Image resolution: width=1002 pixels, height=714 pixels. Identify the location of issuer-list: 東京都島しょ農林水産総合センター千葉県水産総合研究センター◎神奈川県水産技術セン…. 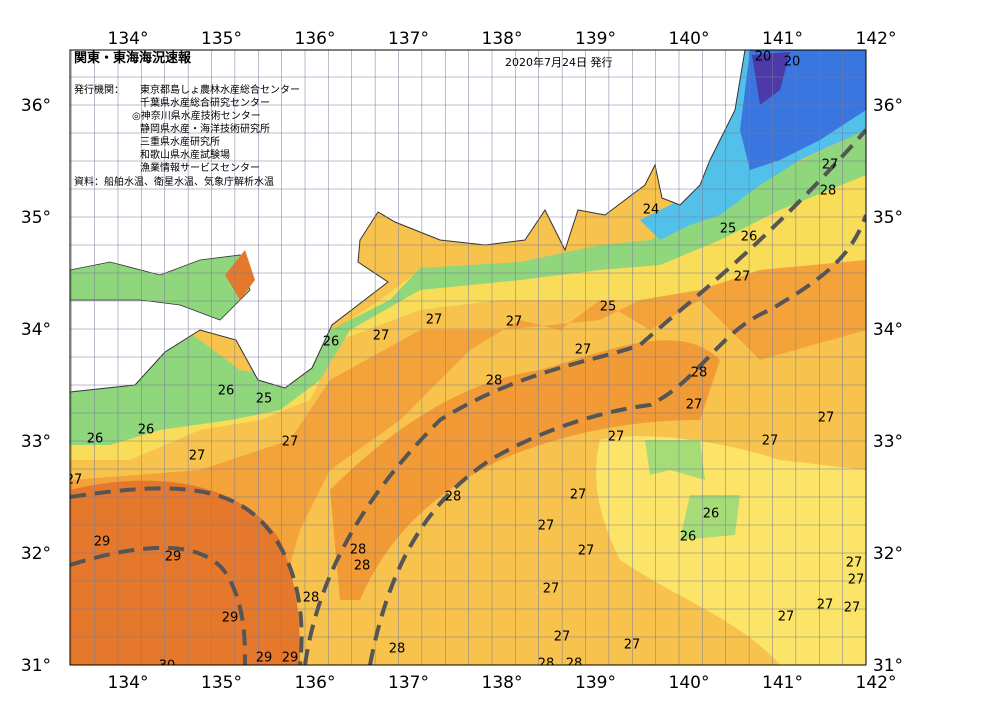
(216, 128).